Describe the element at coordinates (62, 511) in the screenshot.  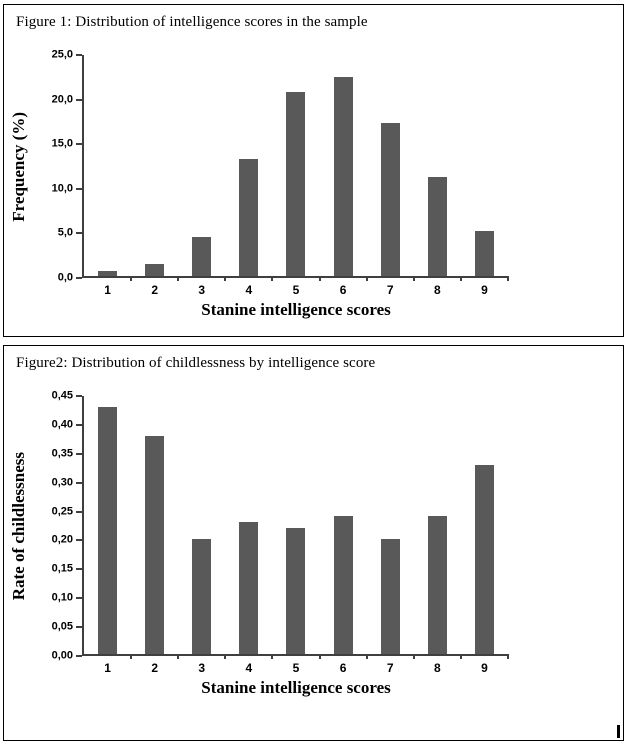
I see `y-tick-label: 0,25` at that location.